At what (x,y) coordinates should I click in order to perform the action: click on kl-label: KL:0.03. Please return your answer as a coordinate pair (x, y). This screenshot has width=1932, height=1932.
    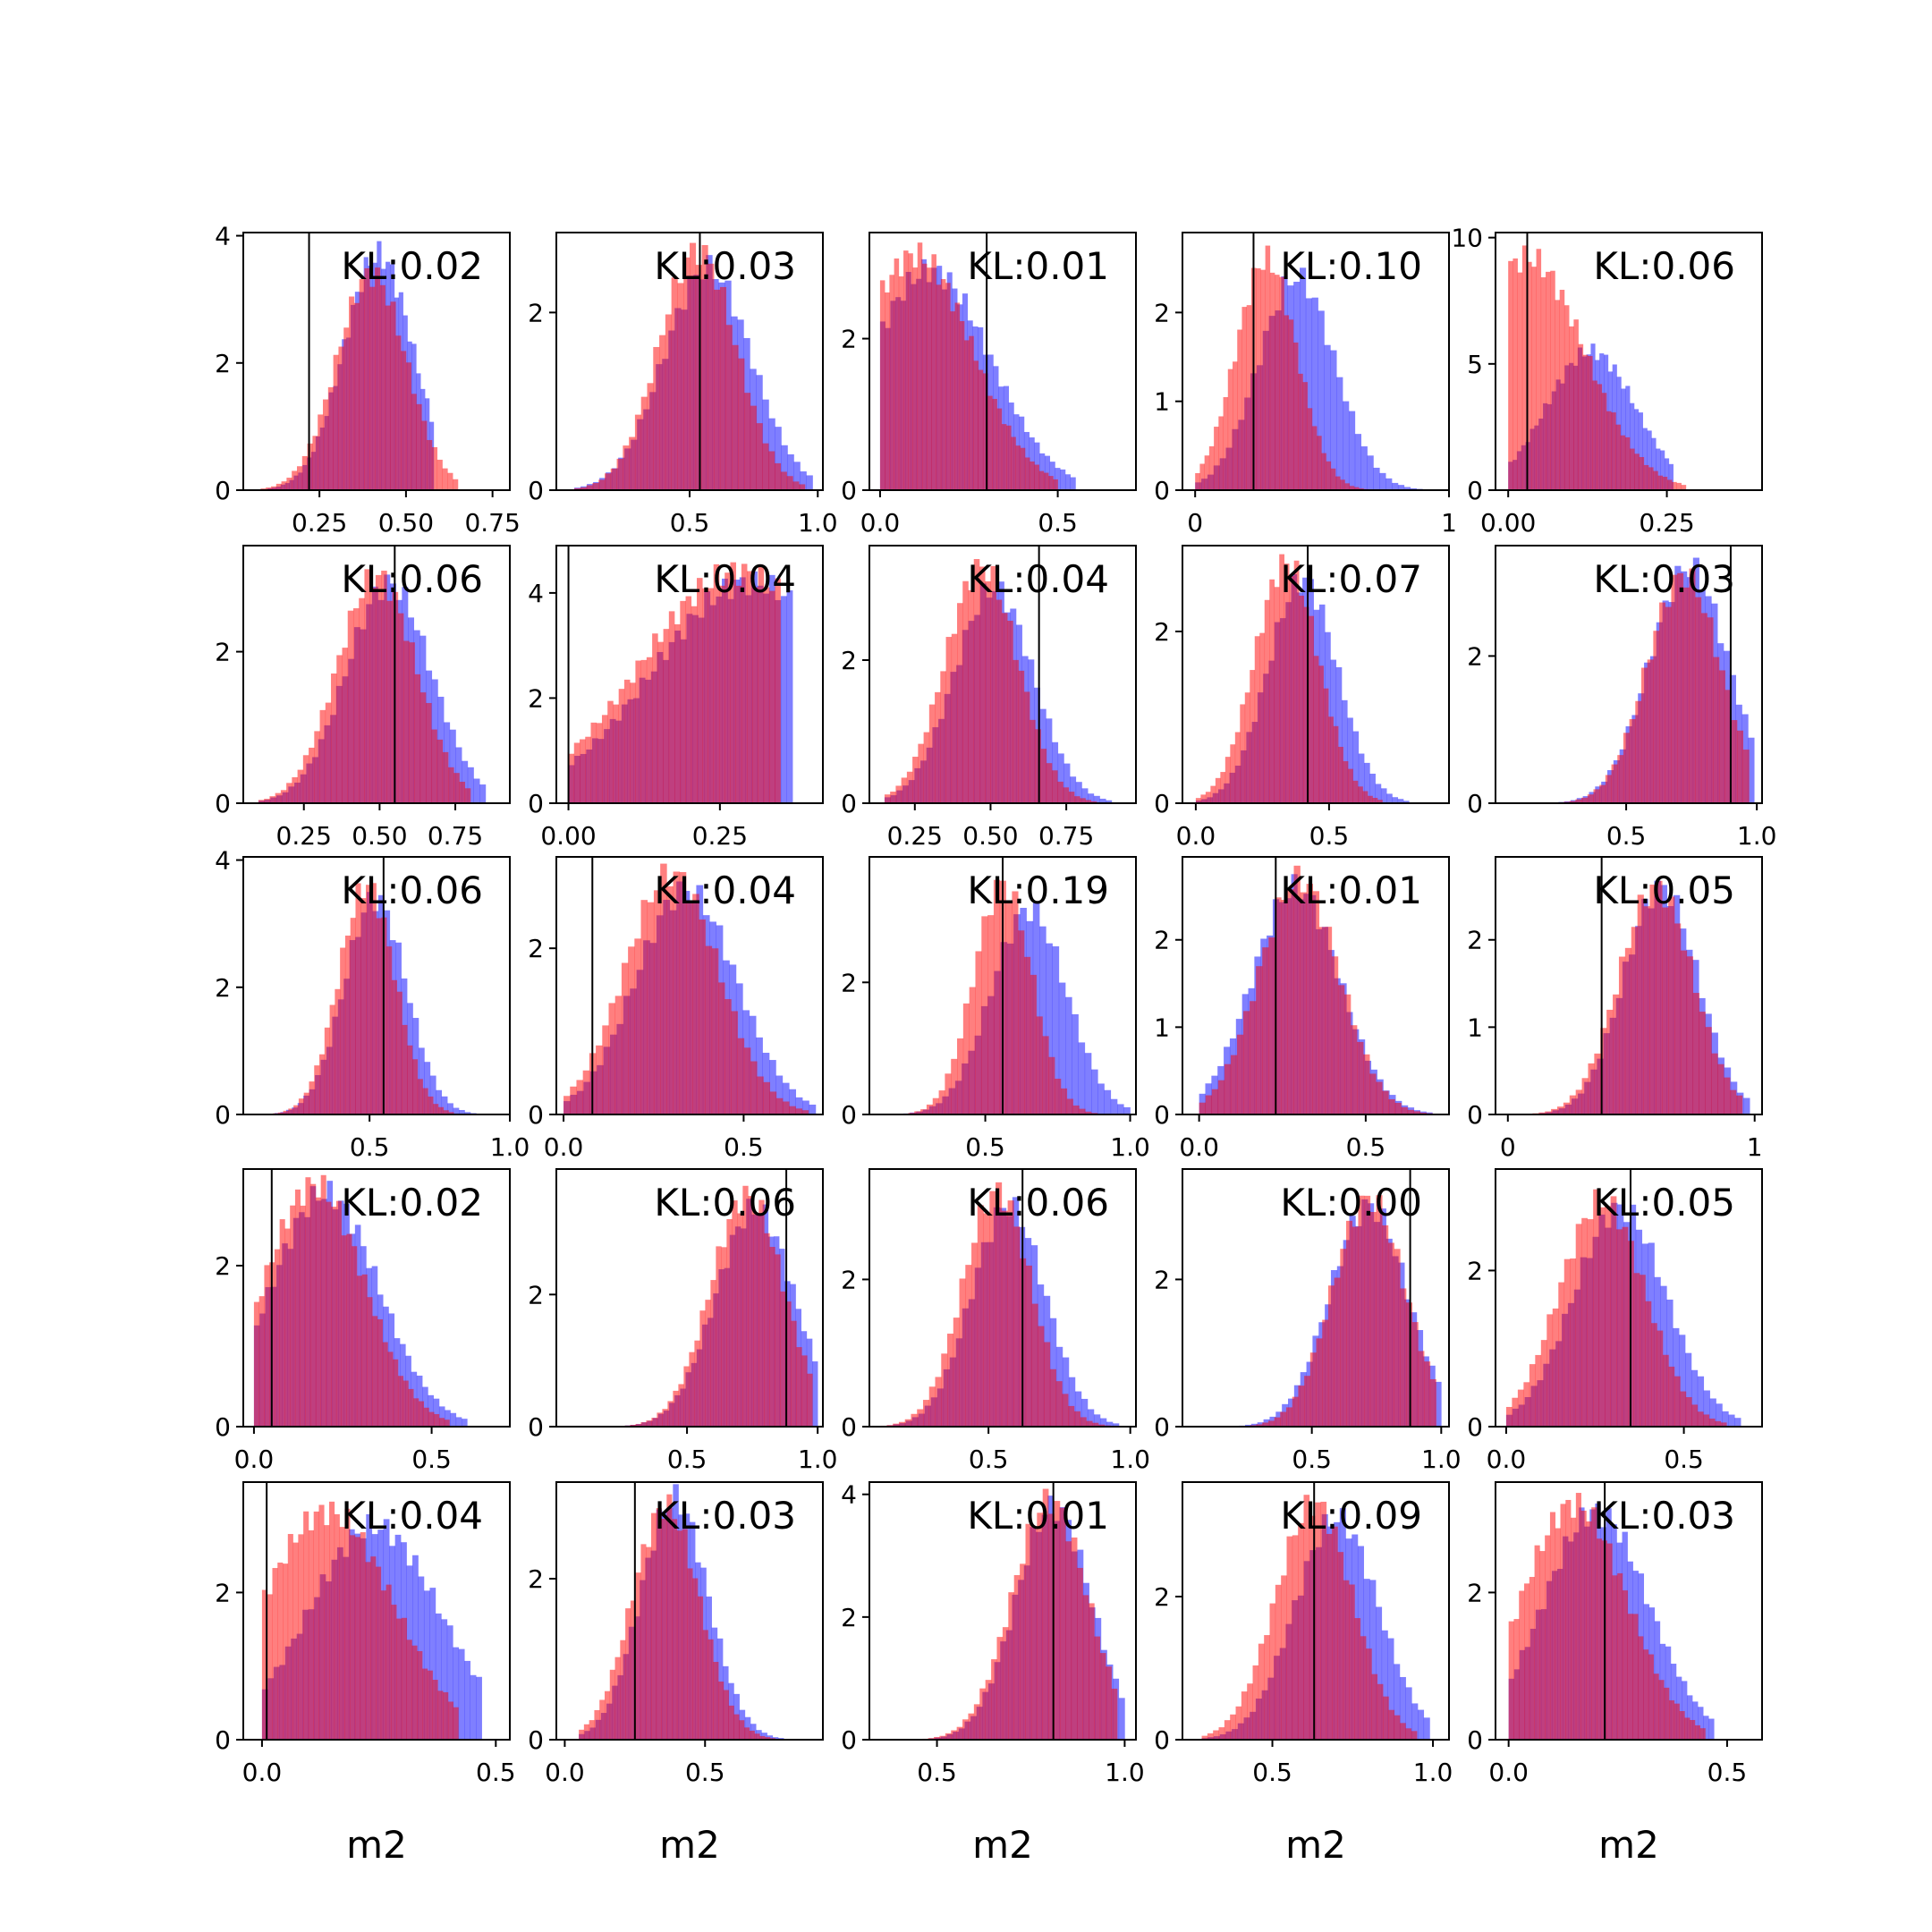
    Looking at the image, I should click on (1664, 579).